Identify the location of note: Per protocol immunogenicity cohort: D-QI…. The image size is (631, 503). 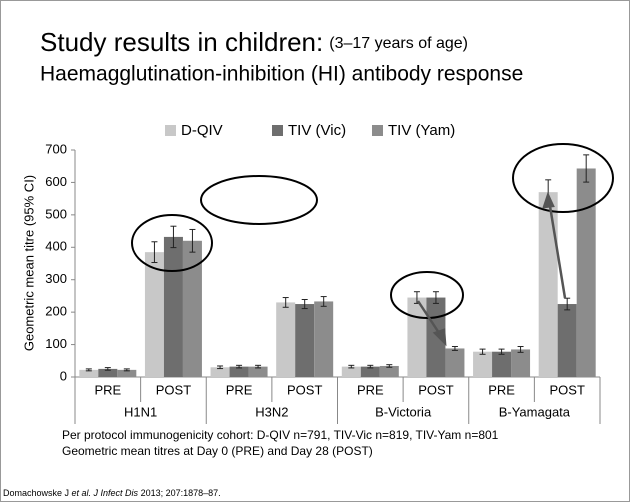
(280, 435).